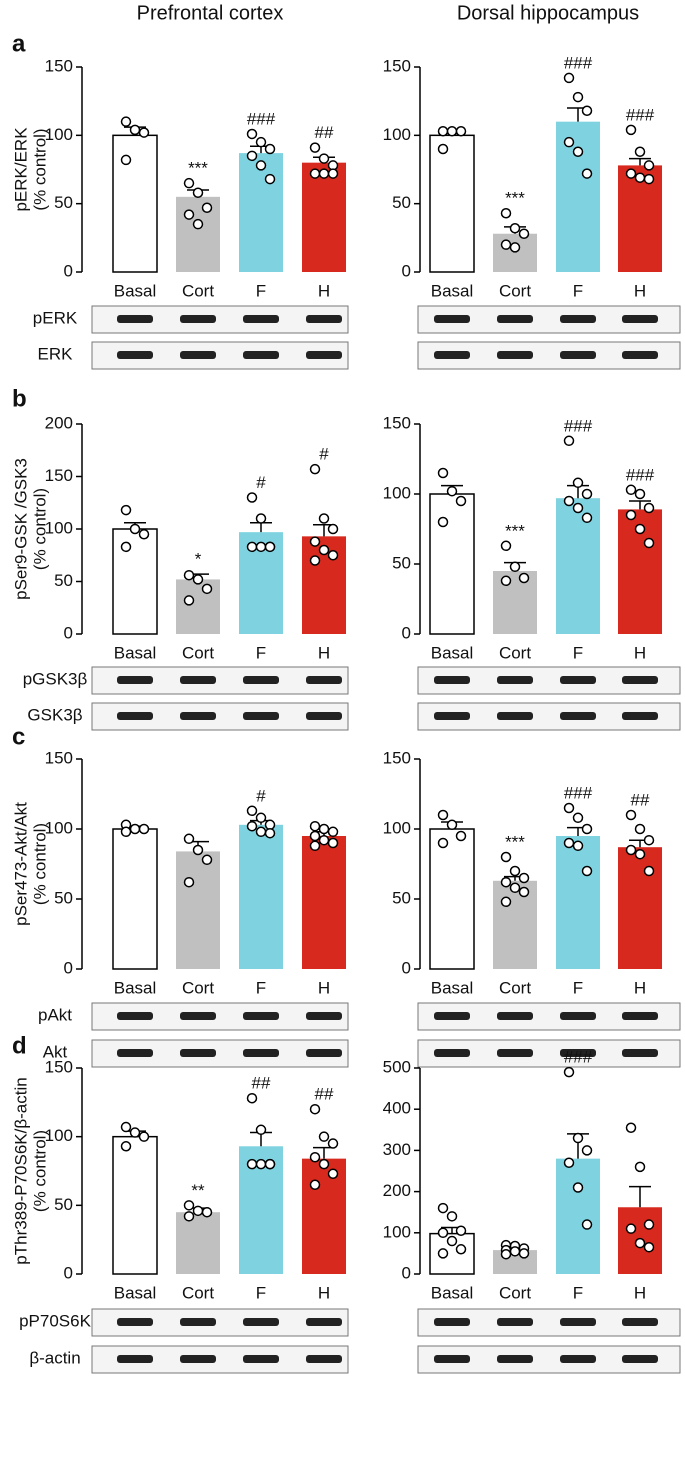 The width and height of the screenshot is (685, 1467). What do you see at coordinates (55, 1320) in the screenshot?
I see `blot-label: pP70S6K` at bounding box center [55, 1320].